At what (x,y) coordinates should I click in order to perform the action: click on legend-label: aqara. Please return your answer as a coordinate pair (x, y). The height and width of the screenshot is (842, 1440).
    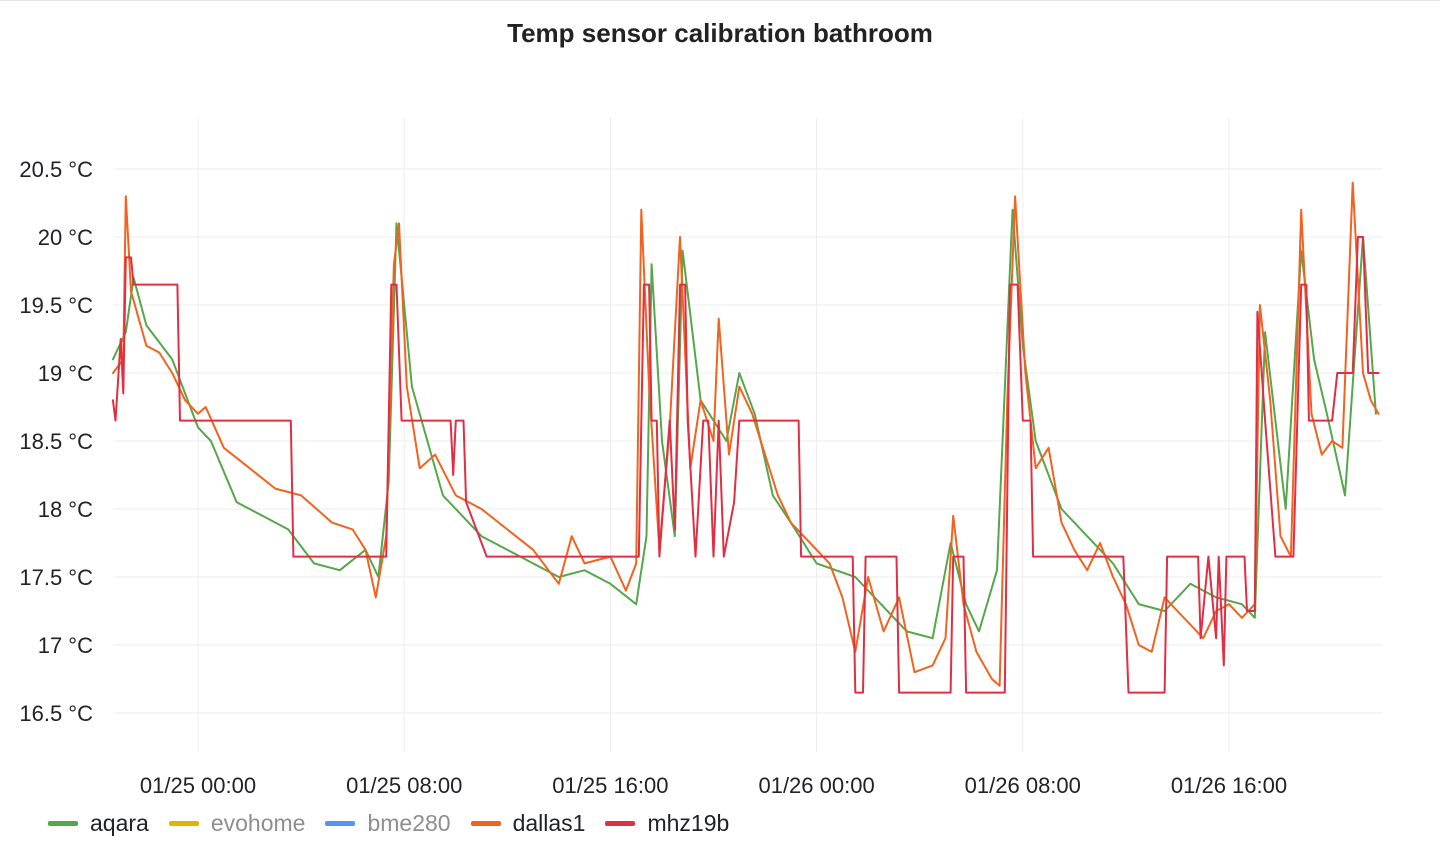
    Looking at the image, I should click on (119, 822).